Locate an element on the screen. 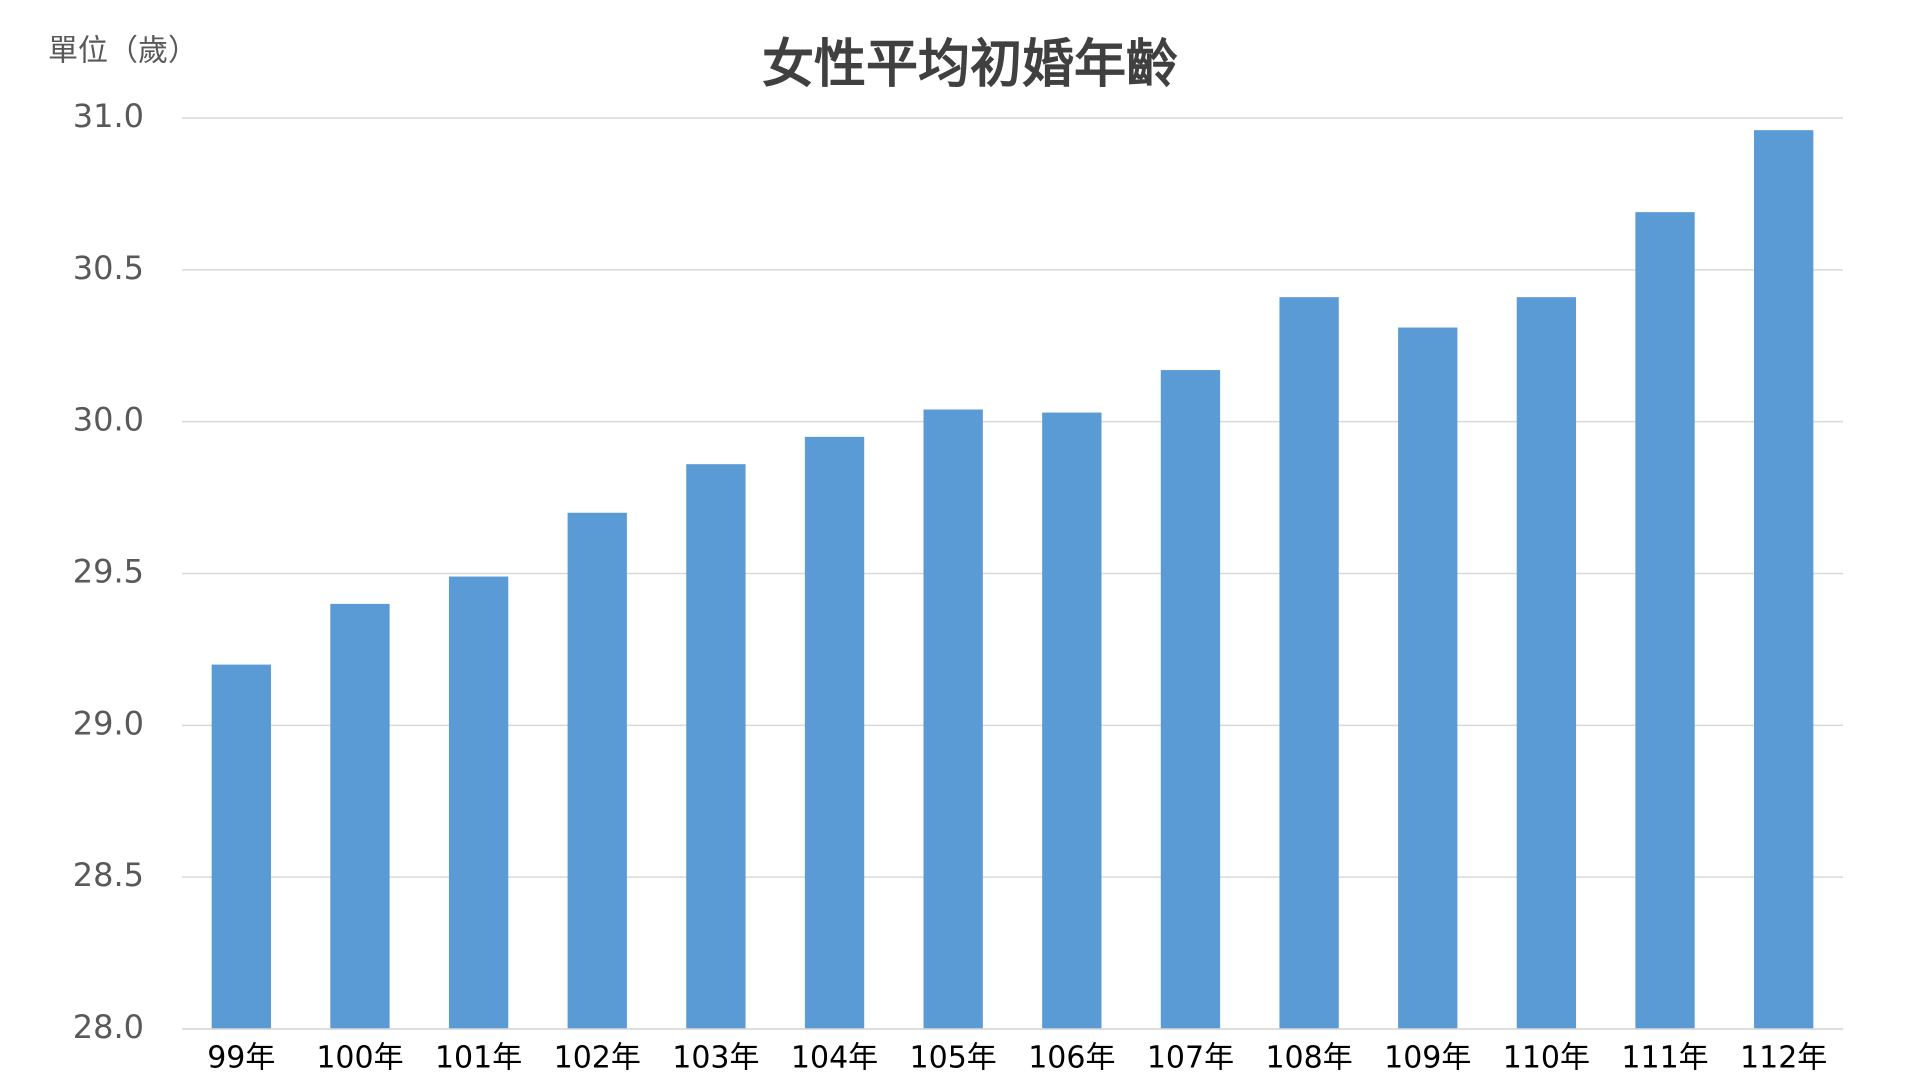 The width and height of the screenshot is (1920, 1080). x-tick-label: 111年 is located at coordinates (1664, 1058).